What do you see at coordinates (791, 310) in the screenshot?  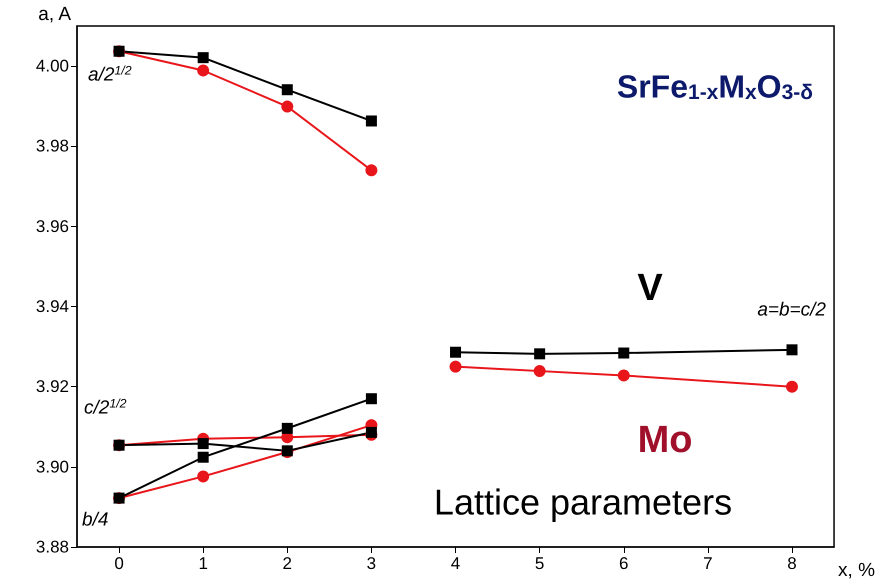 I see `annotation: a=b=c/2` at bounding box center [791, 310].